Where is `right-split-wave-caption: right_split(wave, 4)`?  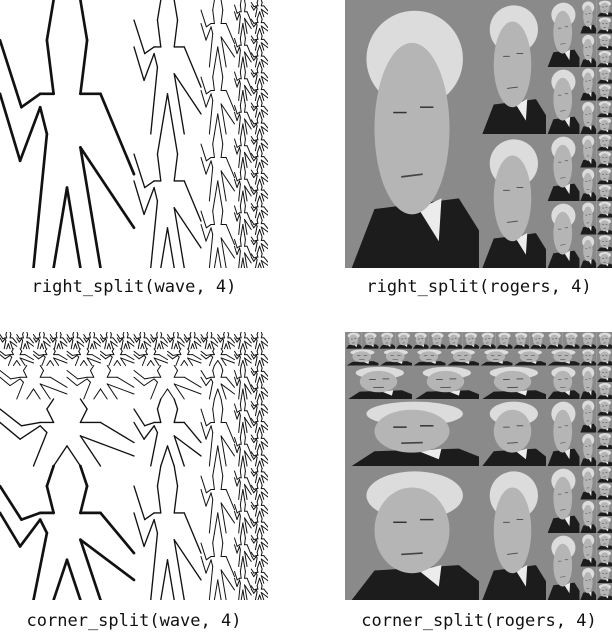
right-split-wave-caption: right_split(wave, 4) is located at coordinates (134, 287).